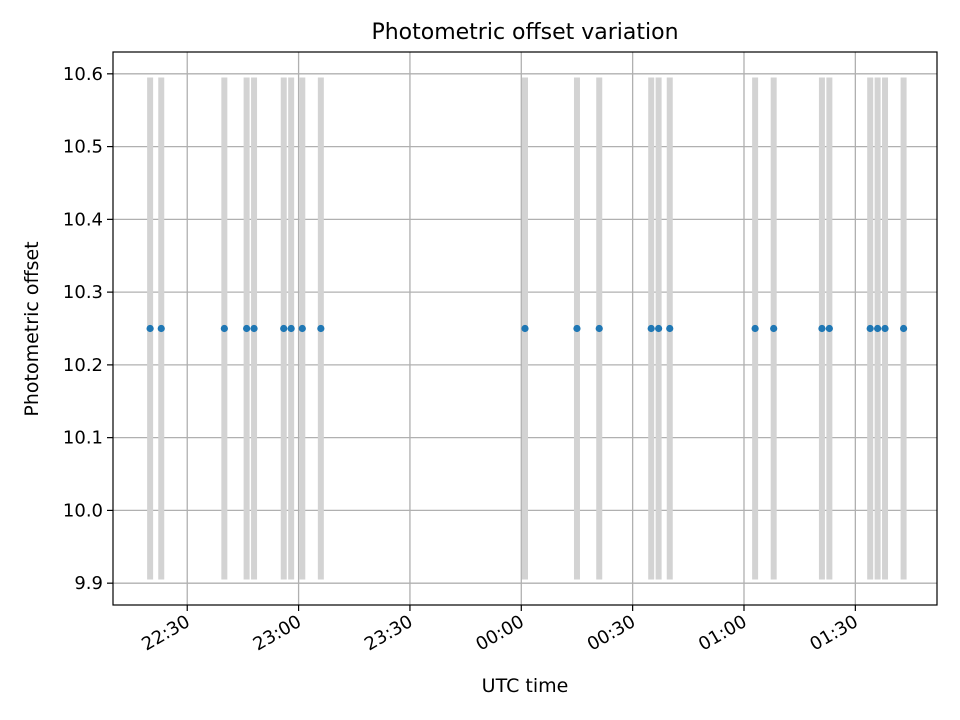 This screenshot has width=960, height=720. Describe the element at coordinates (83, 74) in the screenshot. I see `y-tick-label: 10.6` at that location.